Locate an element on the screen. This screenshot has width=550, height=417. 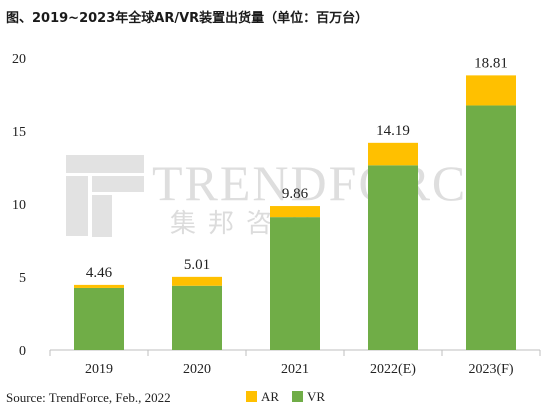
y-tick-label: 15 is located at coordinates (19, 132).